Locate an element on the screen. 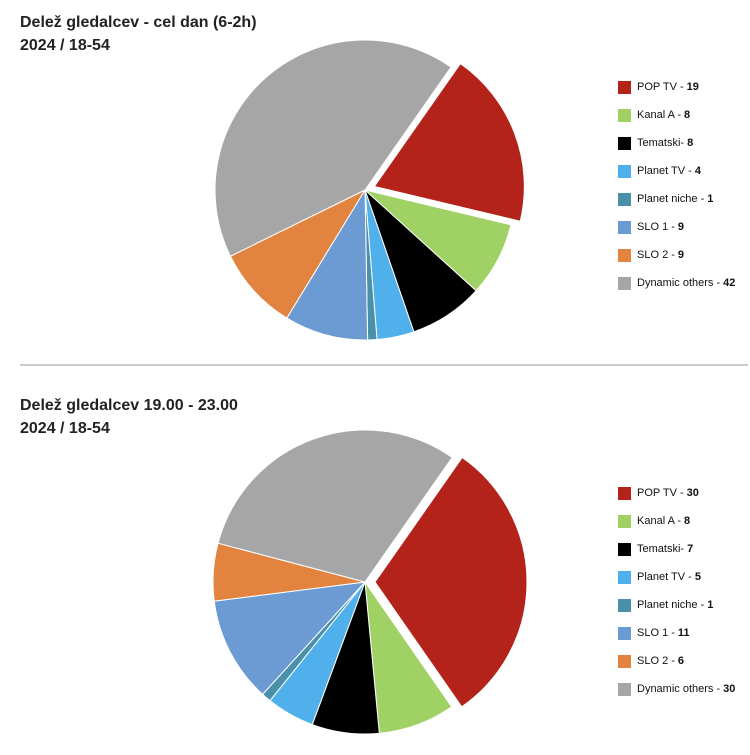 The height and width of the screenshot is (755, 750). legend-entry: SLO 2 -9 is located at coordinates (660, 255).